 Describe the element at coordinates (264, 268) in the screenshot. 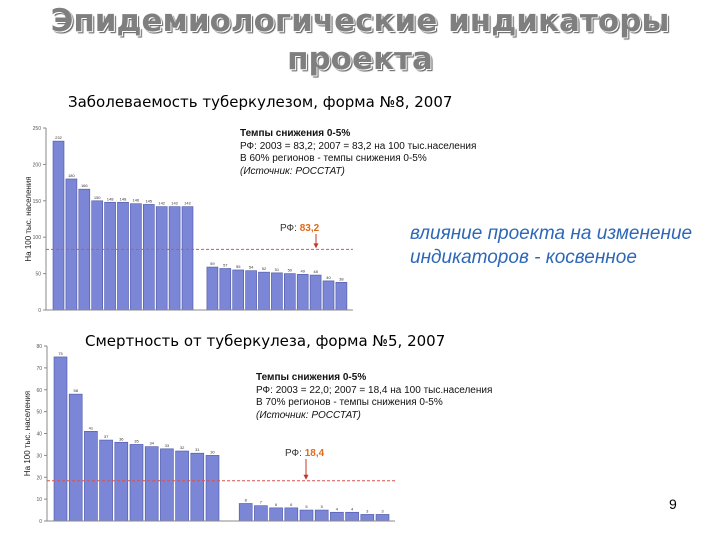

I see `bar-value-label: 52` at that location.